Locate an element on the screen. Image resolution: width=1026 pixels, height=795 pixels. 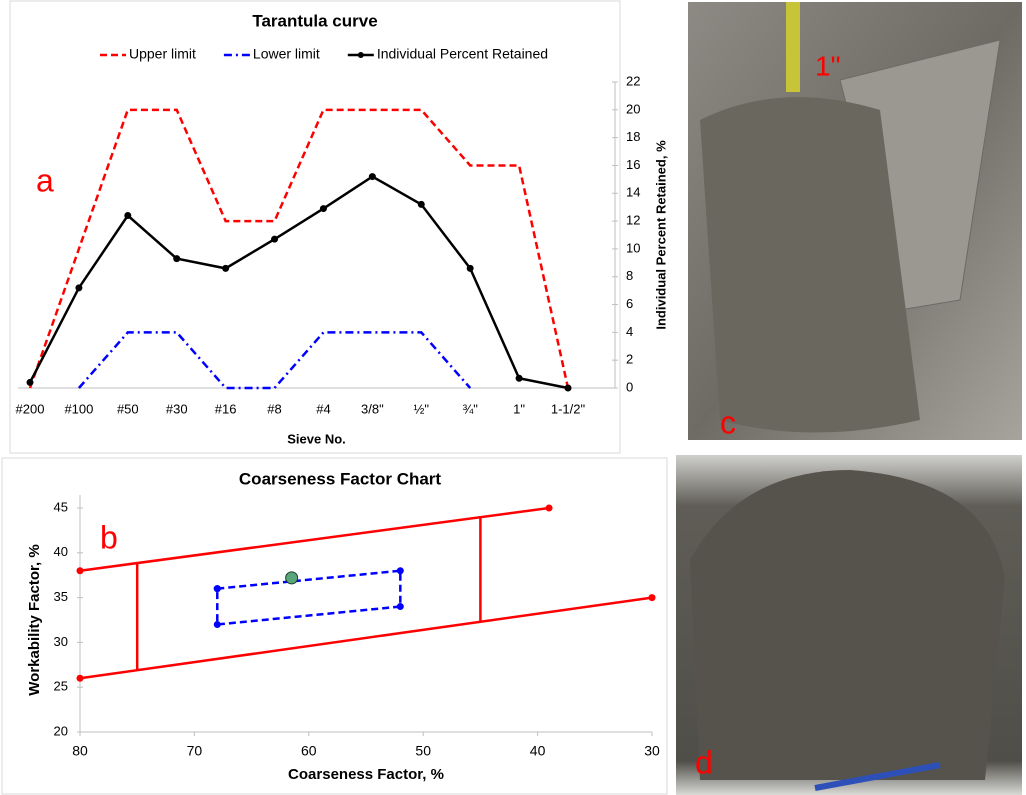
photo-annotation: 1" is located at coordinates (828, 65).